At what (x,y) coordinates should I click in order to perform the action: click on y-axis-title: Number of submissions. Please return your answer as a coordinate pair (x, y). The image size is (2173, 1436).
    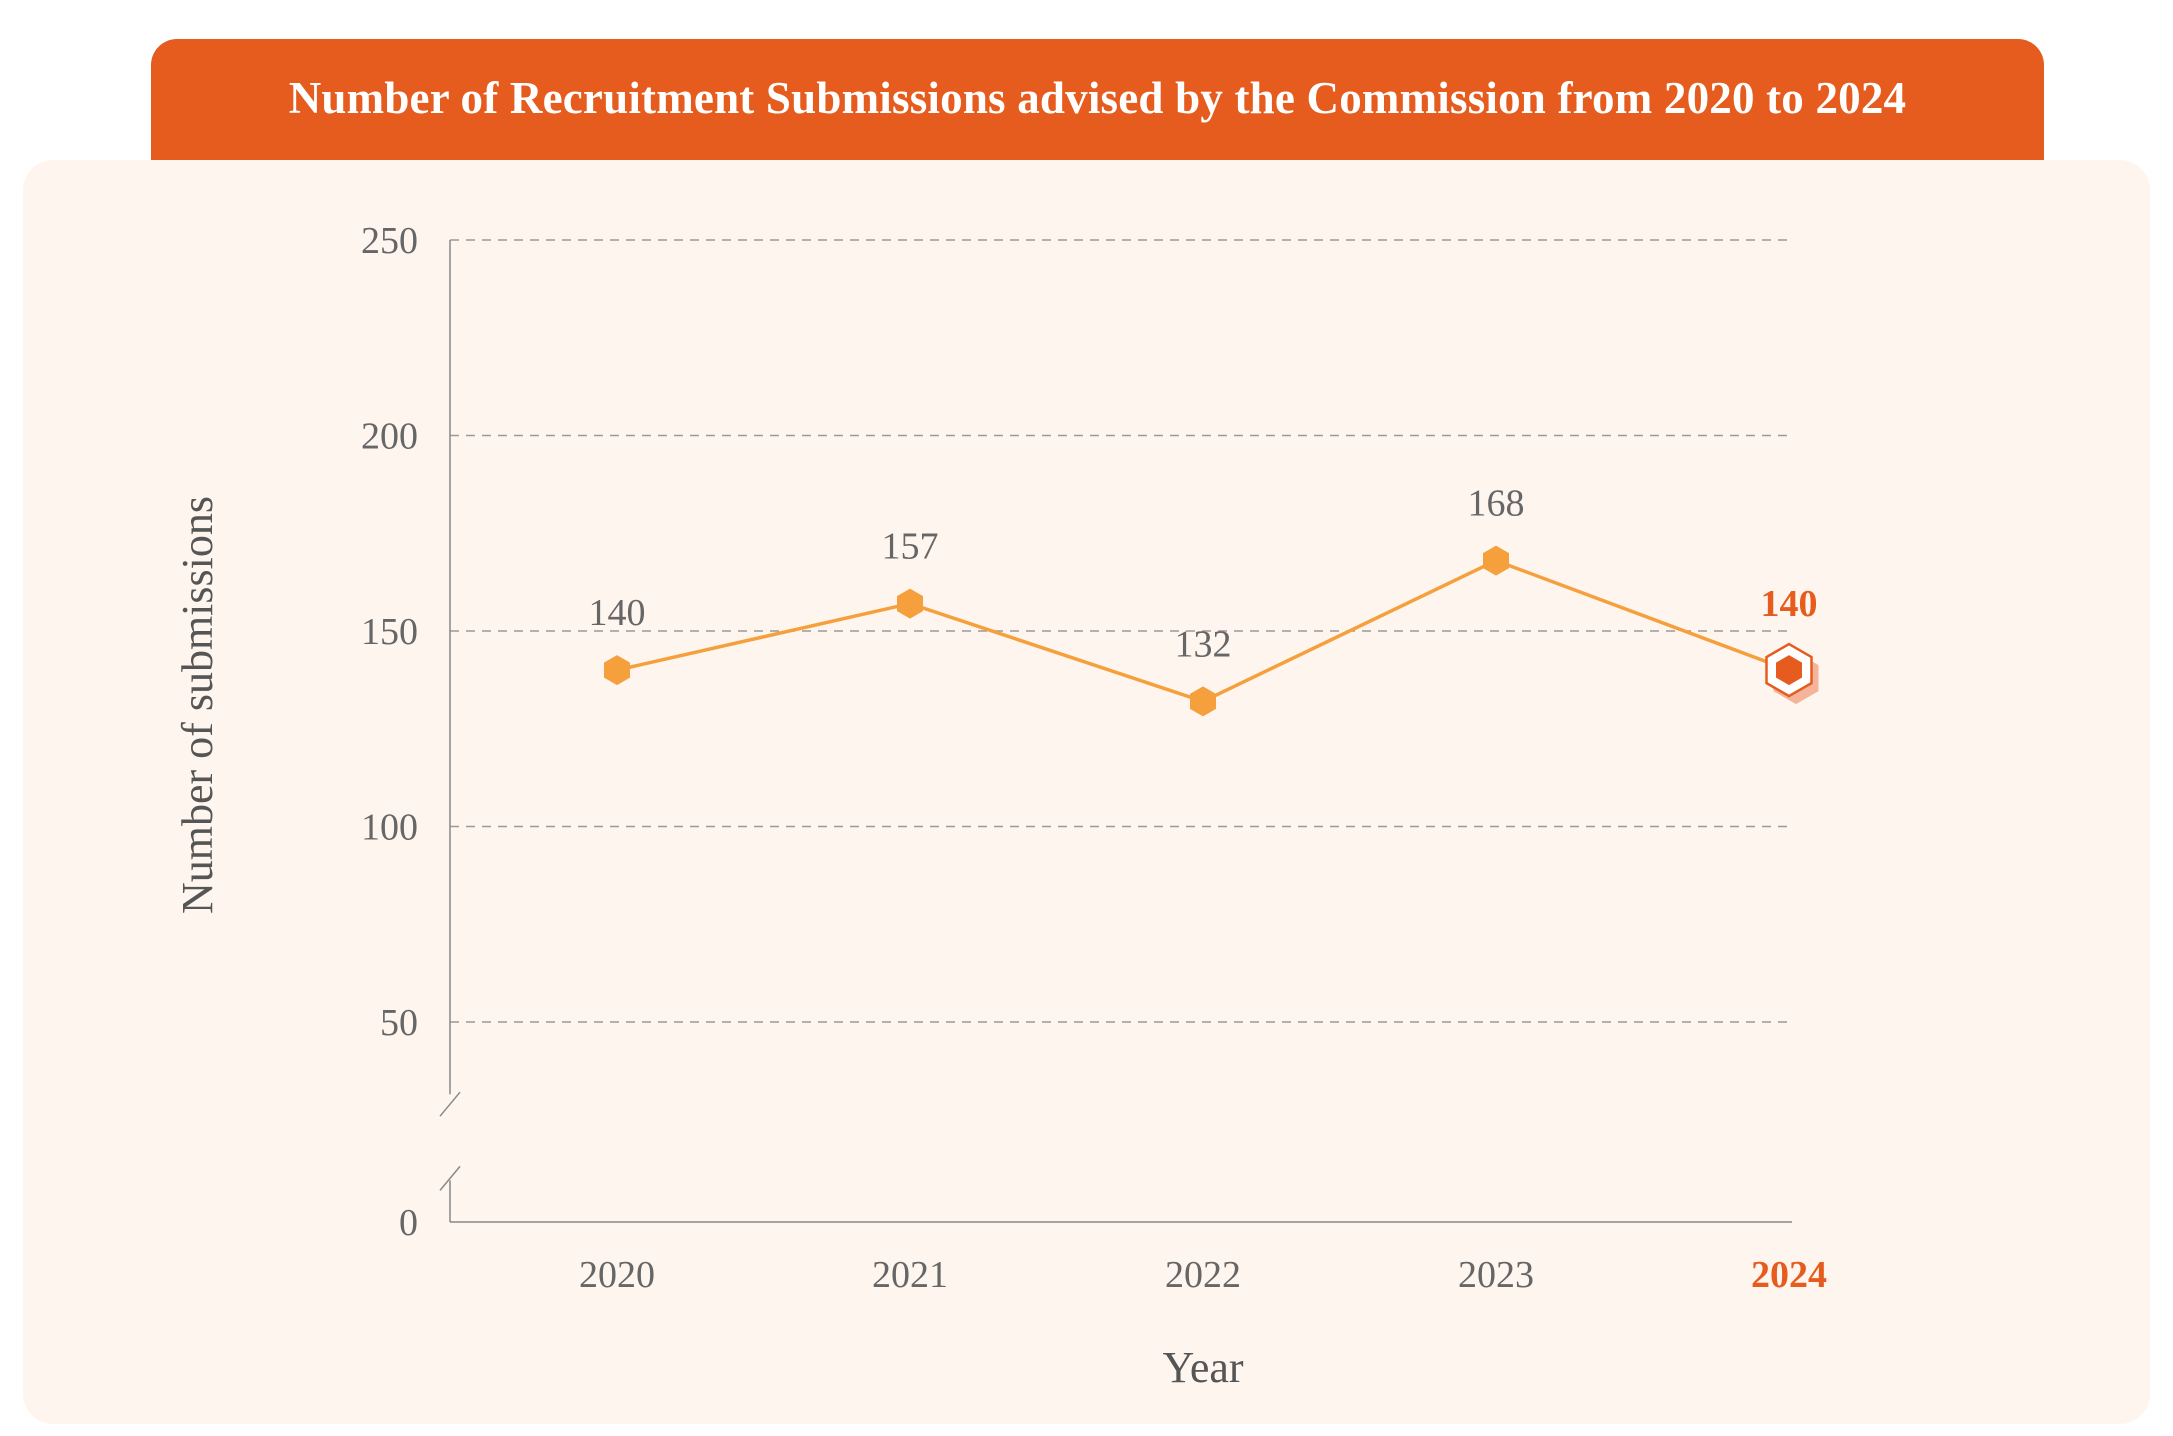
    Looking at the image, I should click on (197, 705).